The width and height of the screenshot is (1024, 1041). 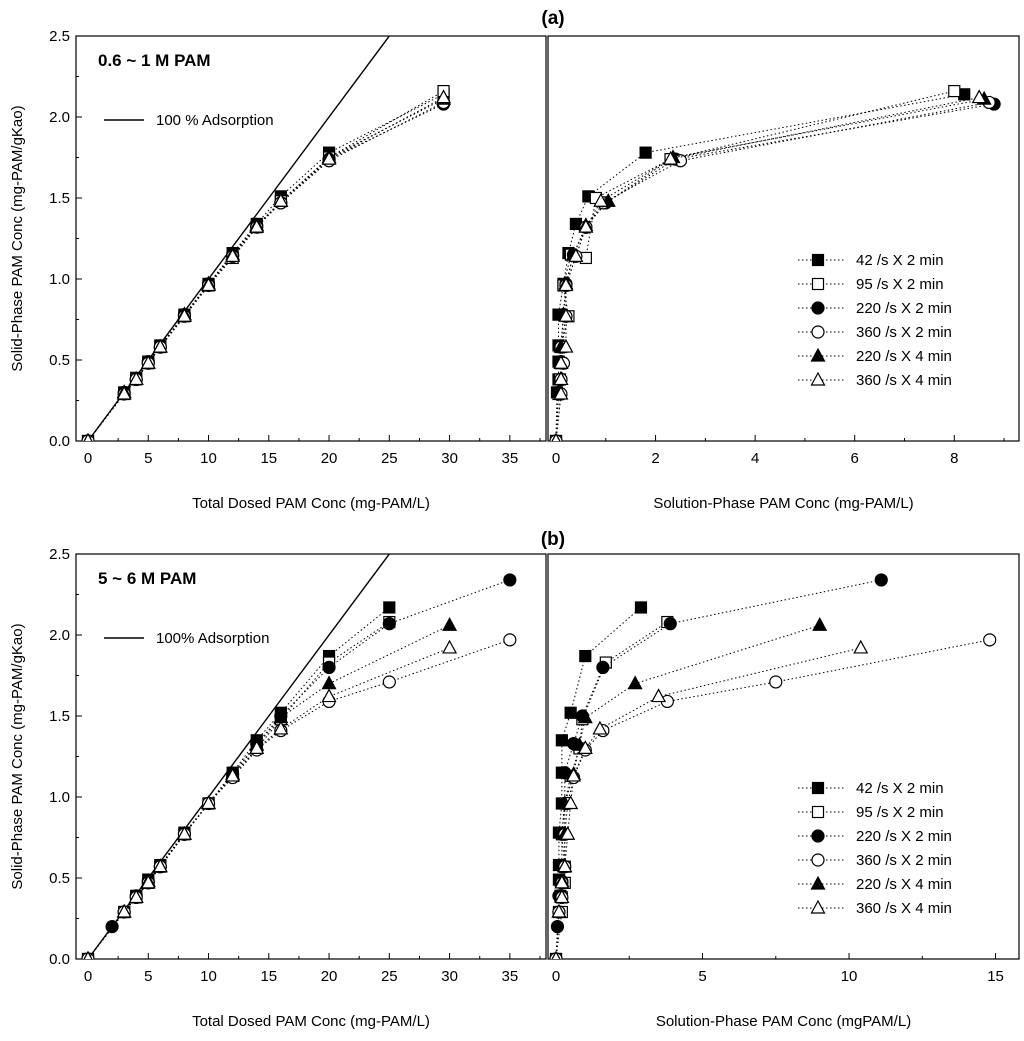 What do you see at coordinates (904, 860) in the screenshot?
I see `legend-entry: 360 /s X 2 min` at bounding box center [904, 860].